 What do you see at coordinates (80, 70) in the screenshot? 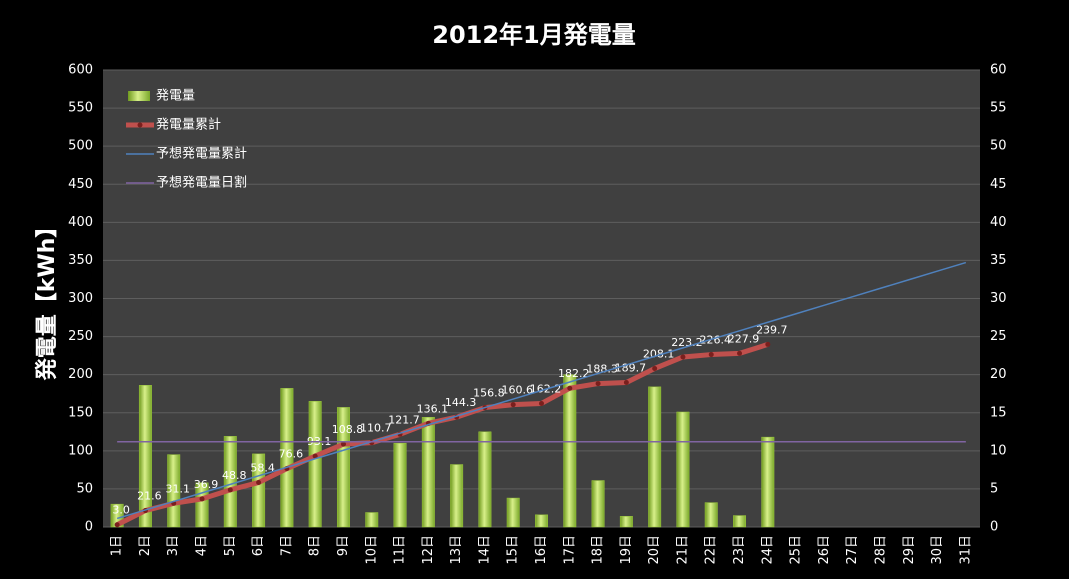
I see `y-tick-label: 600` at bounding box center [80, 70].